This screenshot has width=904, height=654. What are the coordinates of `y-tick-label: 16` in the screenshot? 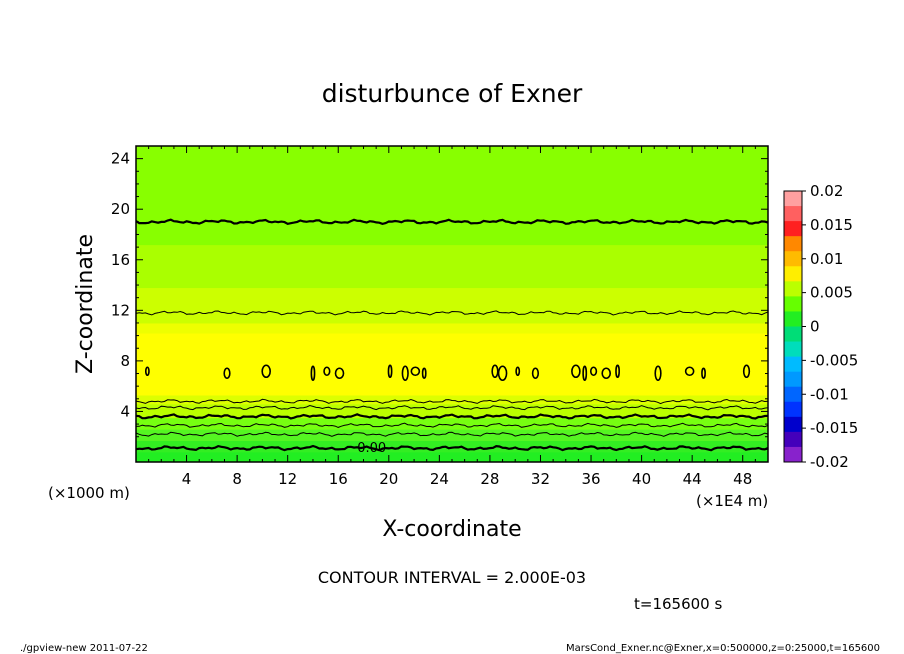 It's located at (120, 260).